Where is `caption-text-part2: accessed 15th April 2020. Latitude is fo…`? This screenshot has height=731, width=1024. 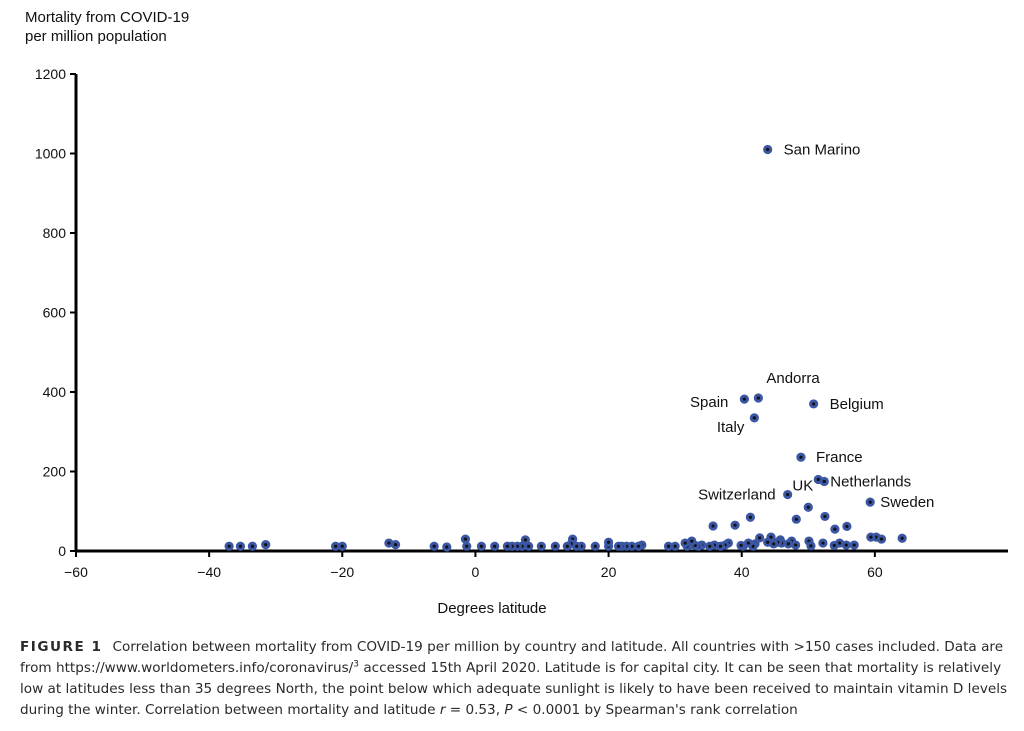
caption-text-part2: accessed 15th April 2020. Latitude is fo… is located at coordinates (514, 689).